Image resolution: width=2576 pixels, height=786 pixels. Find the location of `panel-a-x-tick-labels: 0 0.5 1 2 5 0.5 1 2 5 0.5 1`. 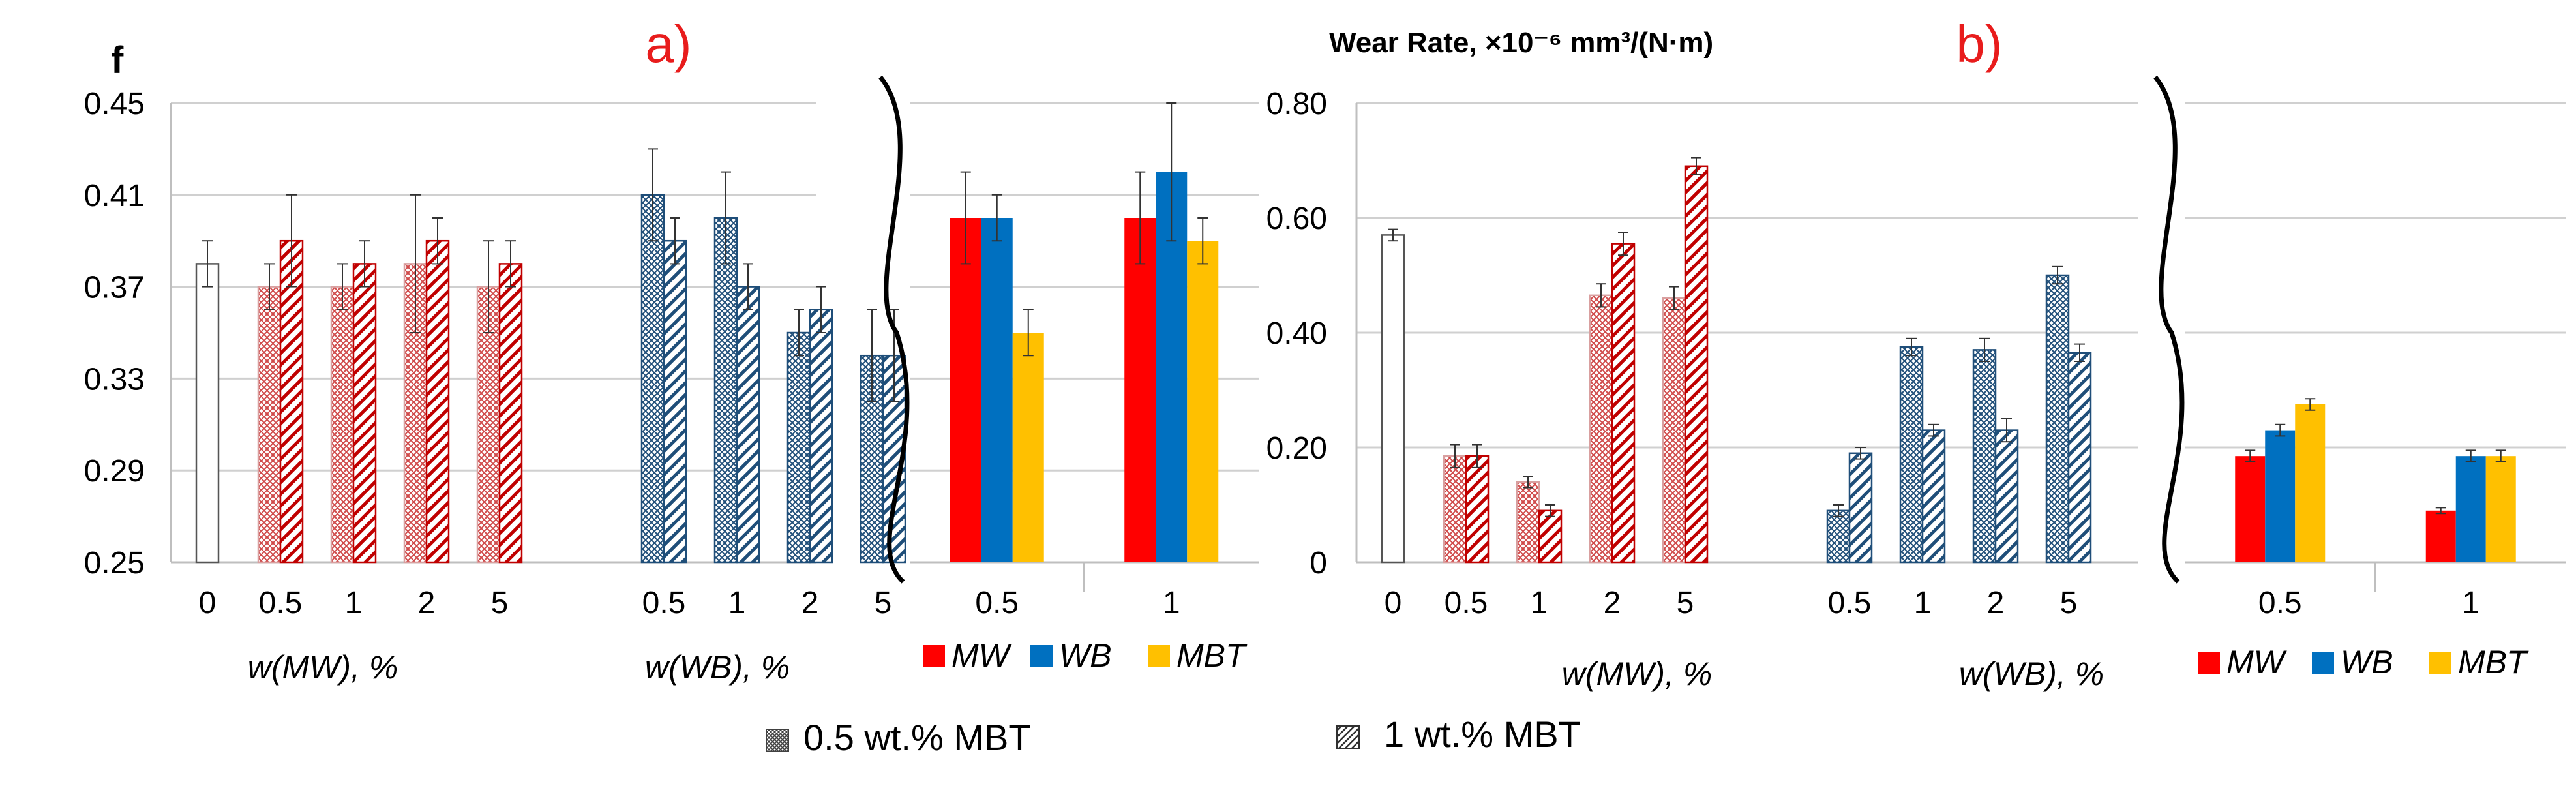

panel-a-x-tick-labels: 0 0.5 1 2 5 0.5 1 2 5 0.5 1 is located at coordinates (689, 603).